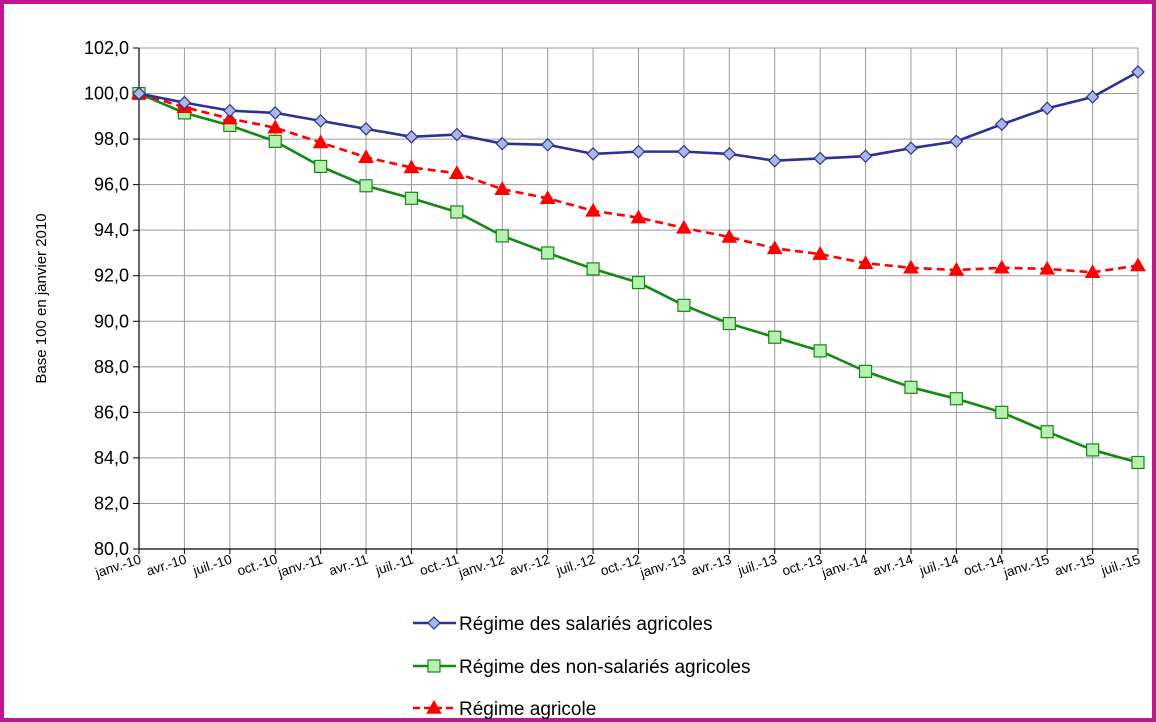 This screenshot has height=722, width=1156. What do you see at coordinates (111, 230) in the screenshot?
I see `y-tick-label: 94,0` at bounding box center [111, 230].